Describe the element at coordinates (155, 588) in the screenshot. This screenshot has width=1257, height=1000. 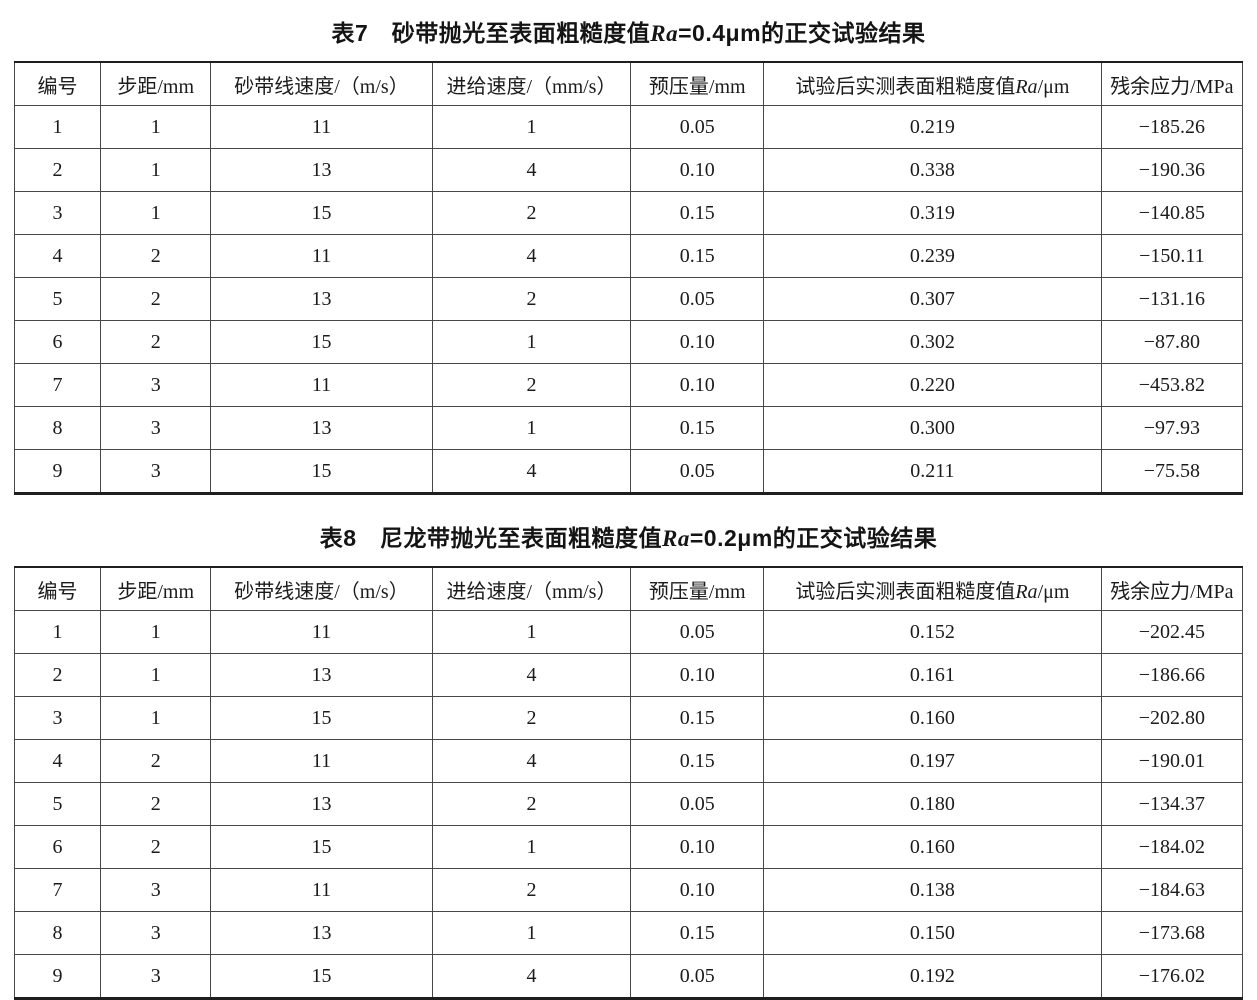
I see `column-header: 步距/mm` at that location.